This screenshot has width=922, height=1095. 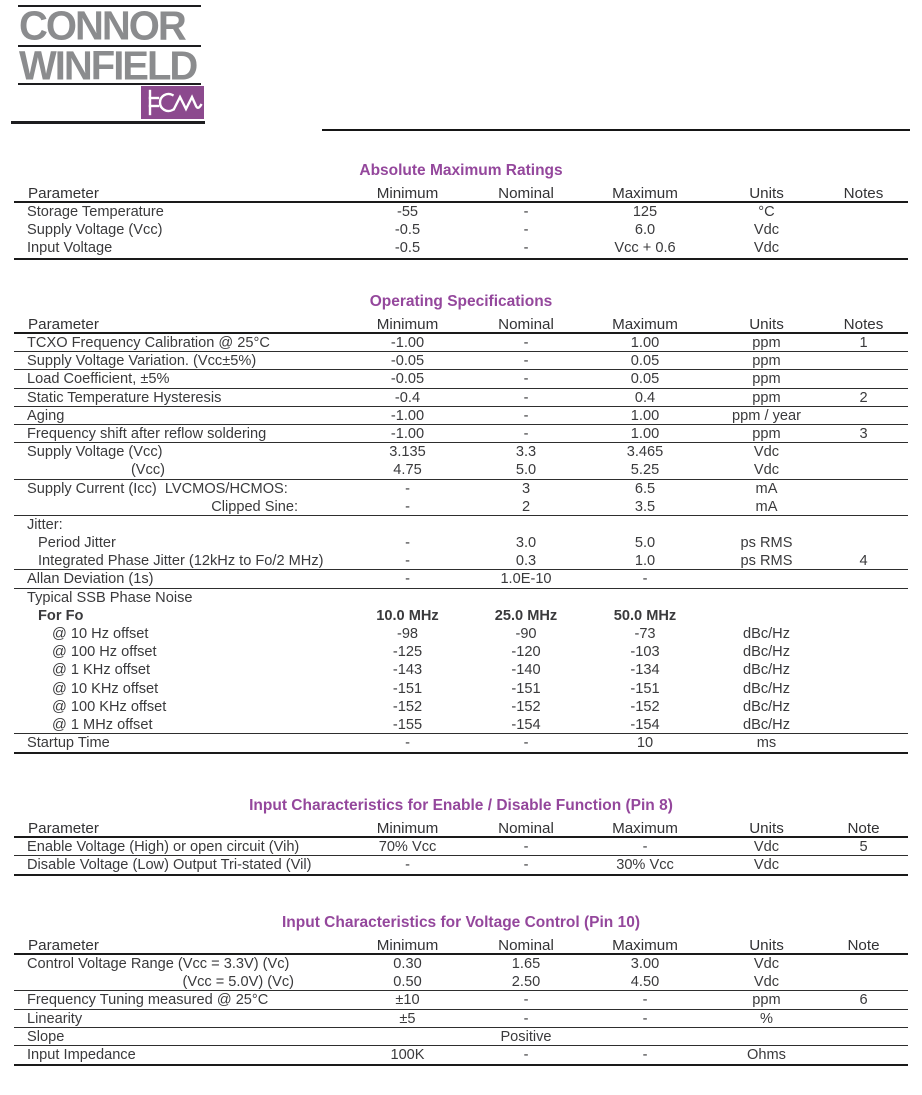 I want to click on max-cell: 125, so click(x=645, y=212).